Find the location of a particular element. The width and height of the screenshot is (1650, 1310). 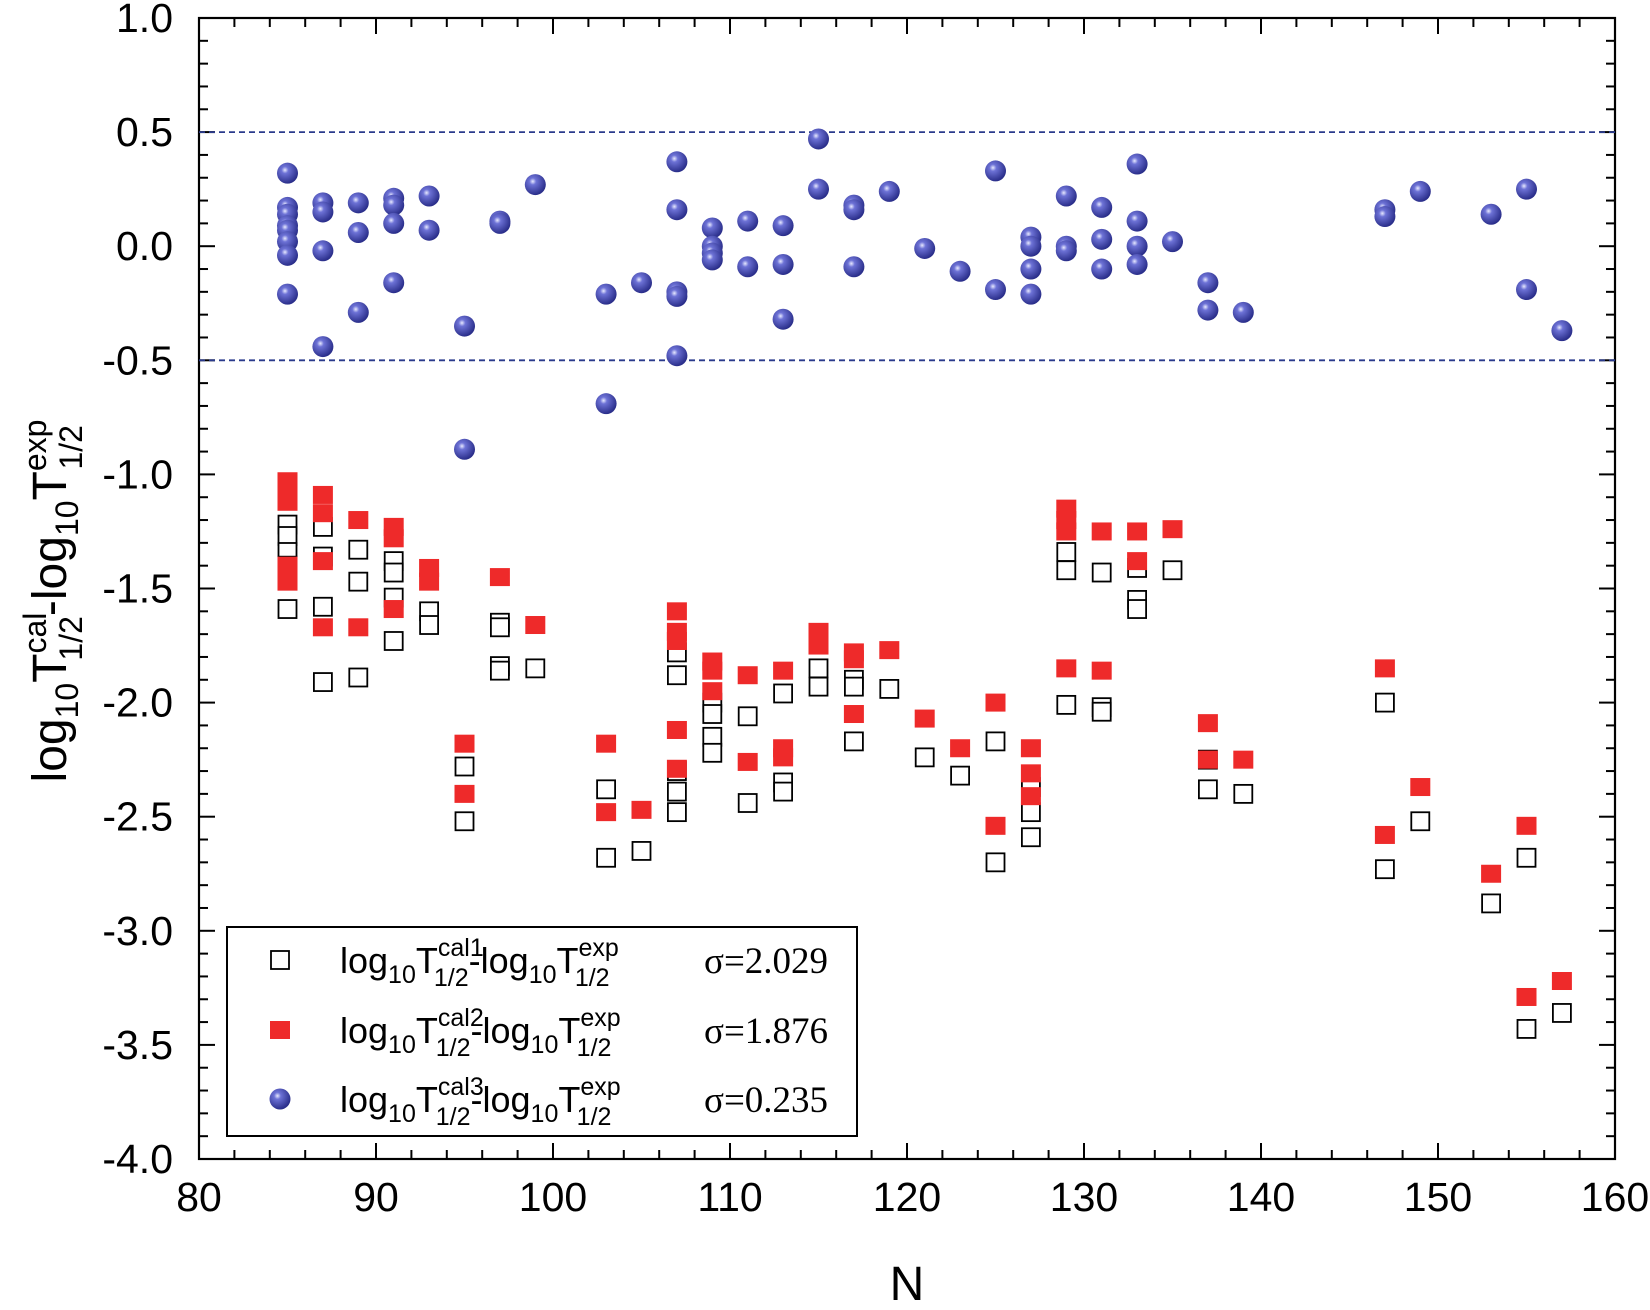

ylabel-sup2: exp is located at coordinates (35, 446).